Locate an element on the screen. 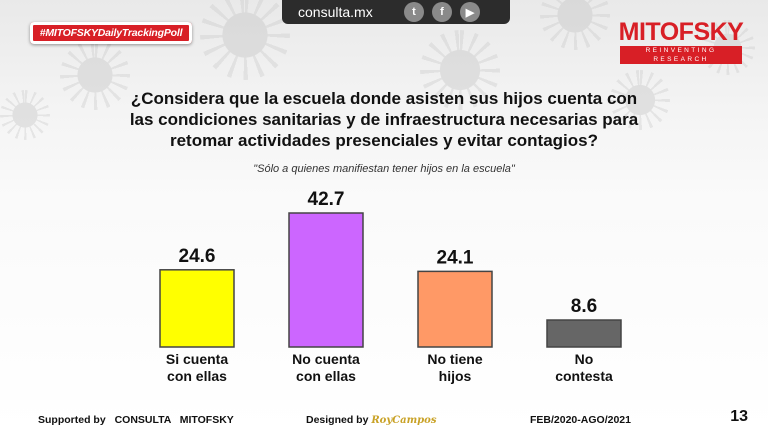 This screenshot has width=768, height=432. designed-label: Designed by is located at coordinates (337, 420).